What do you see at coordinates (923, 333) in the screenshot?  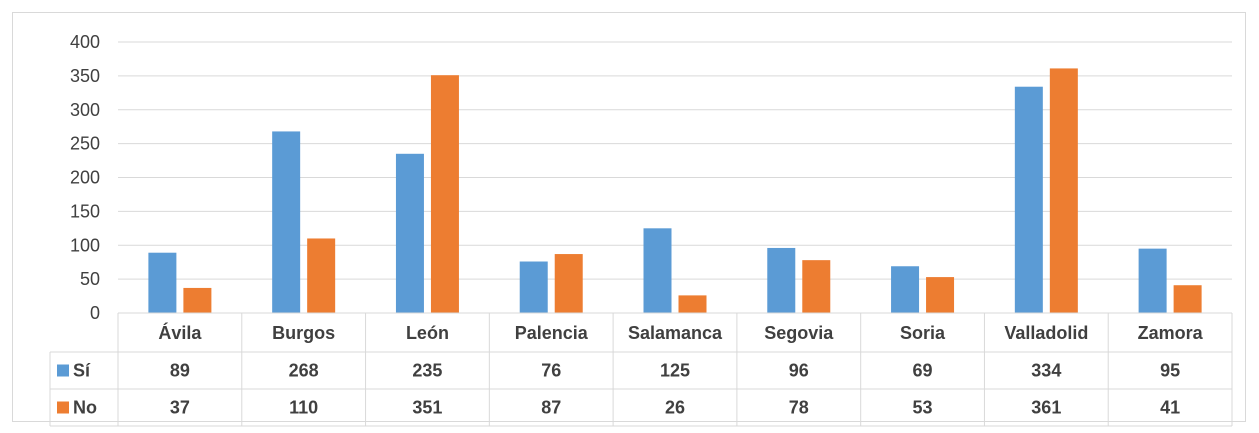 I see `category-label: Soria` at bounding box center [923, 333].